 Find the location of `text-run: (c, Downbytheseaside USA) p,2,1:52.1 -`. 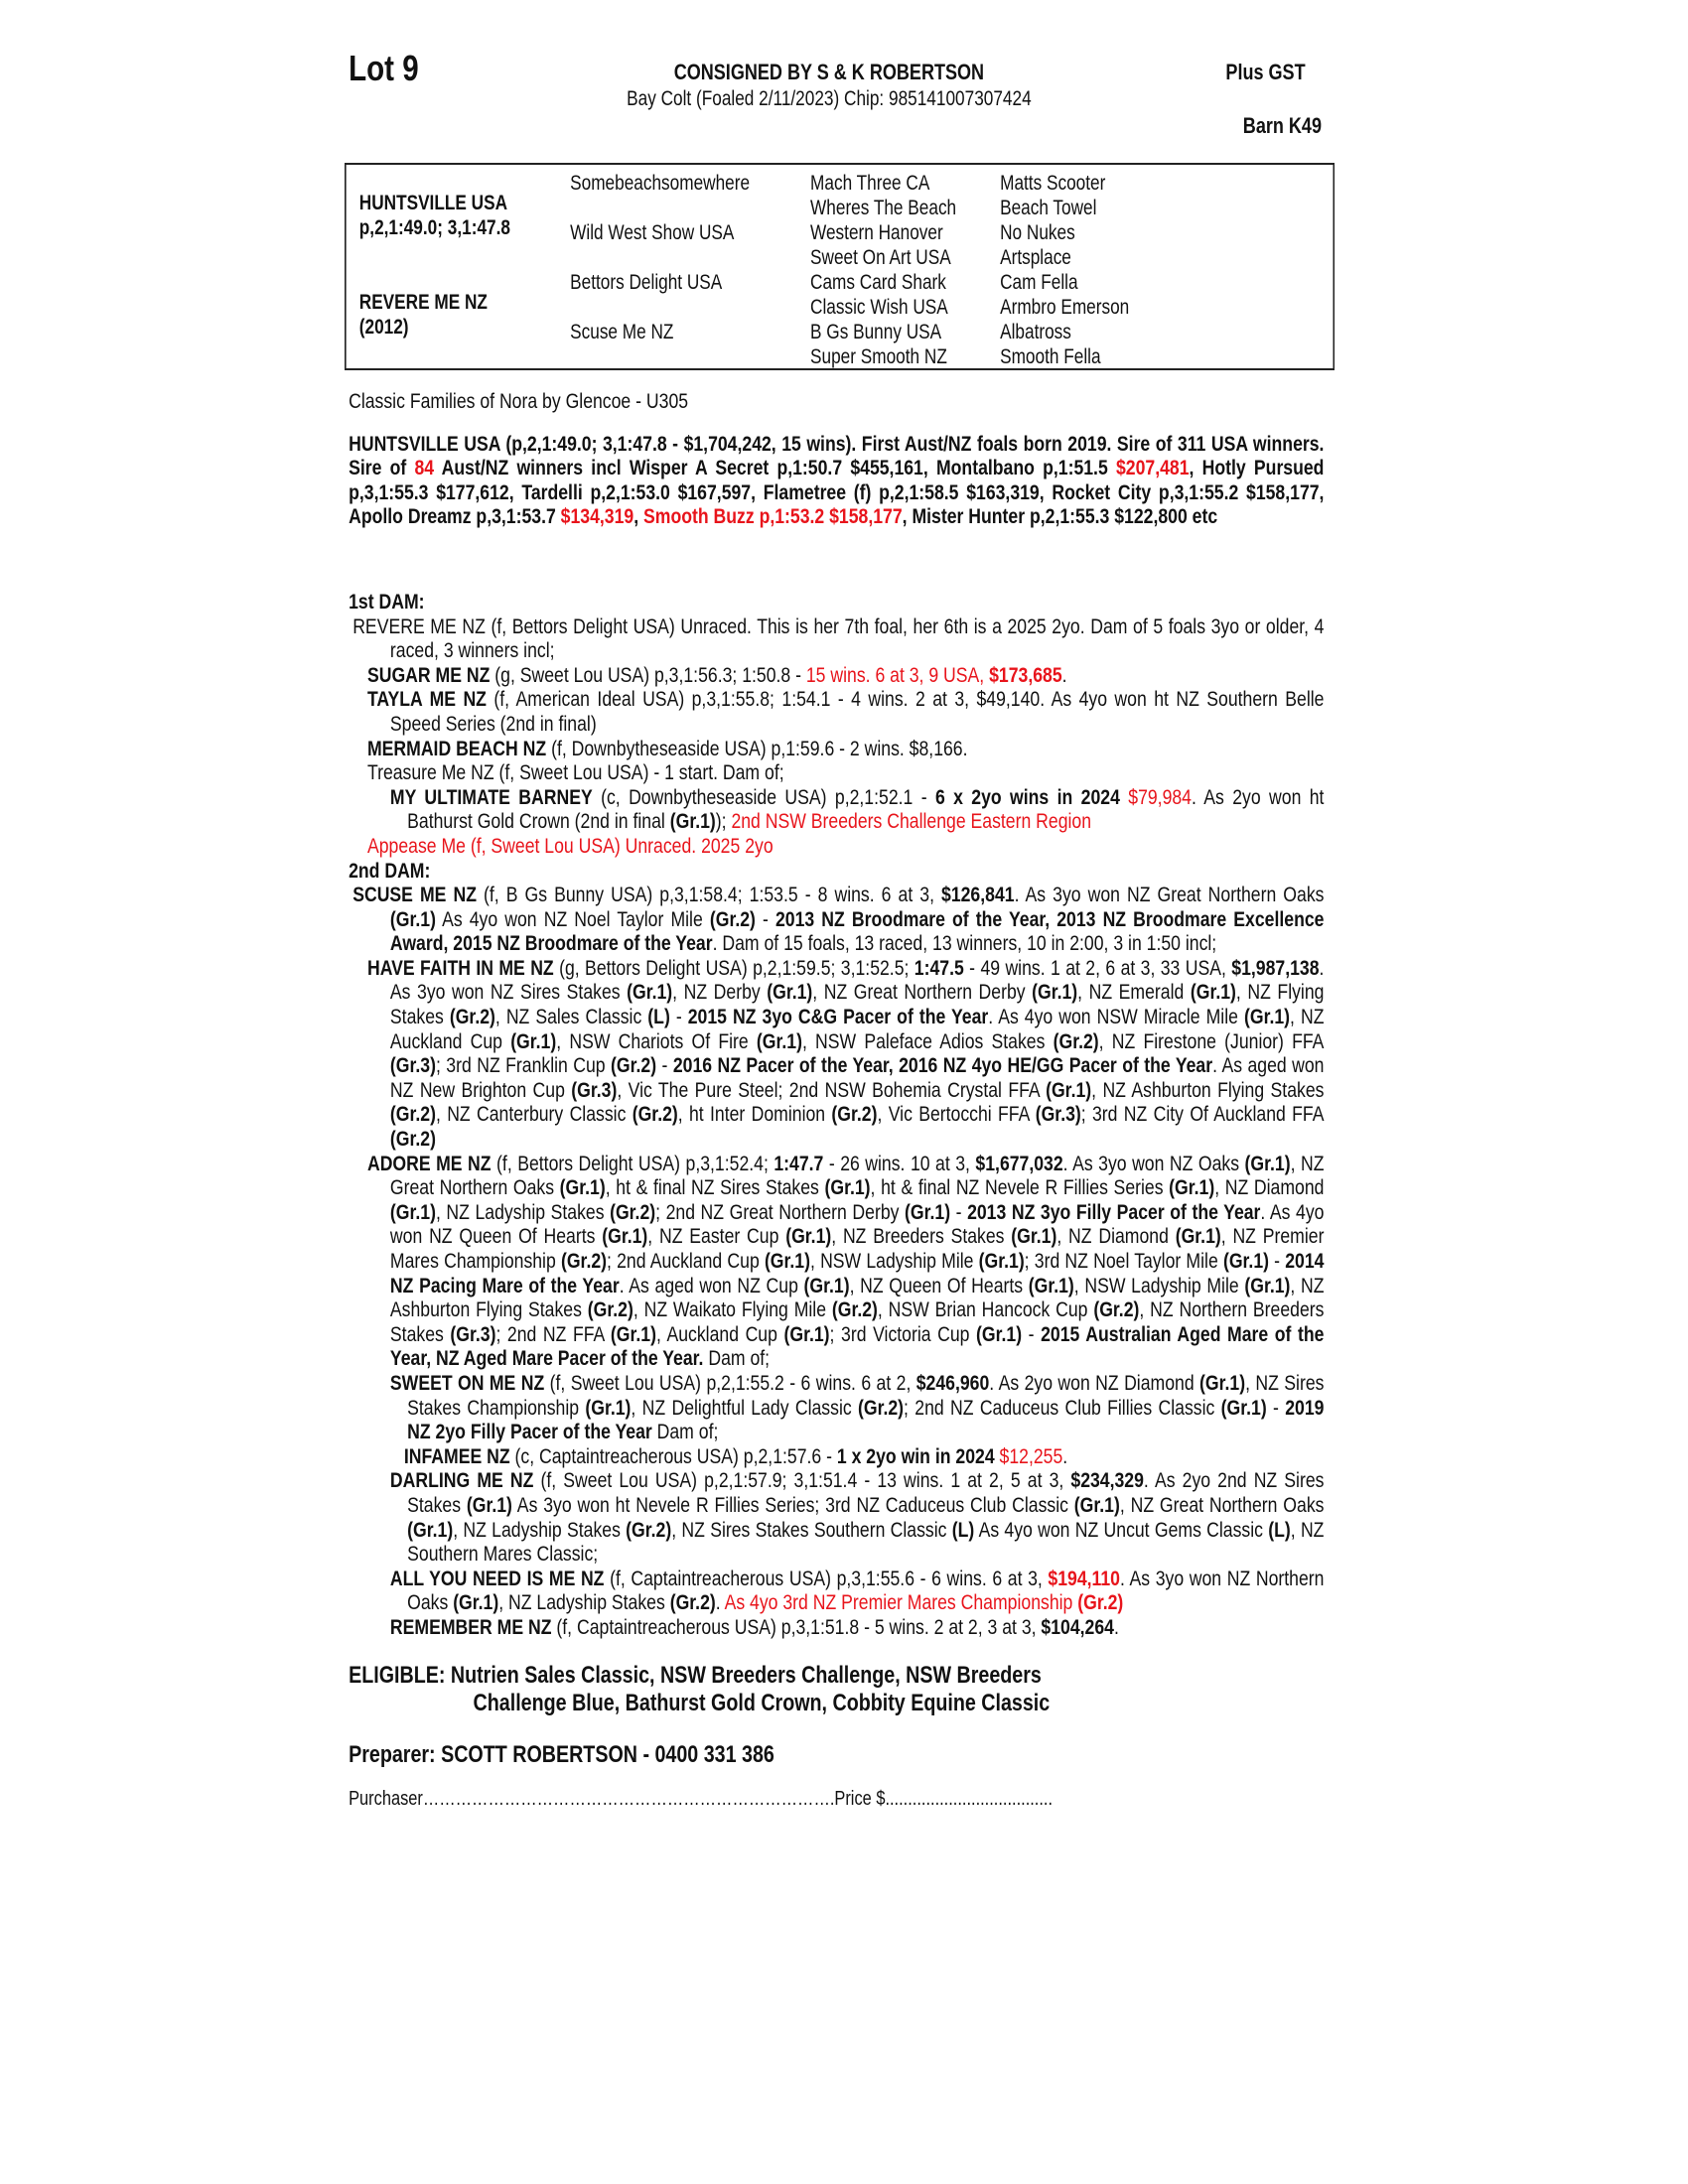

text-run: (c, Downbytheseaside USA) p,2,1:52.1 - is located at coordinates (763, 796).